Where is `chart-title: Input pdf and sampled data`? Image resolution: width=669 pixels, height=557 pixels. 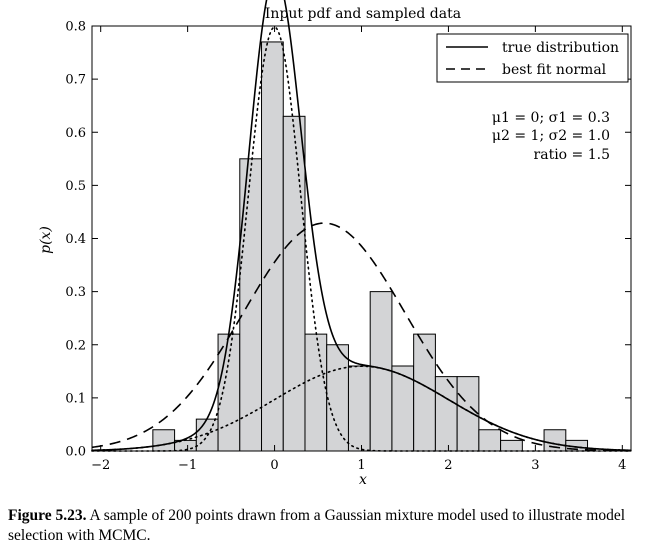 chart-title: Input pdf and sampled data is located at coordinates (363, 14).